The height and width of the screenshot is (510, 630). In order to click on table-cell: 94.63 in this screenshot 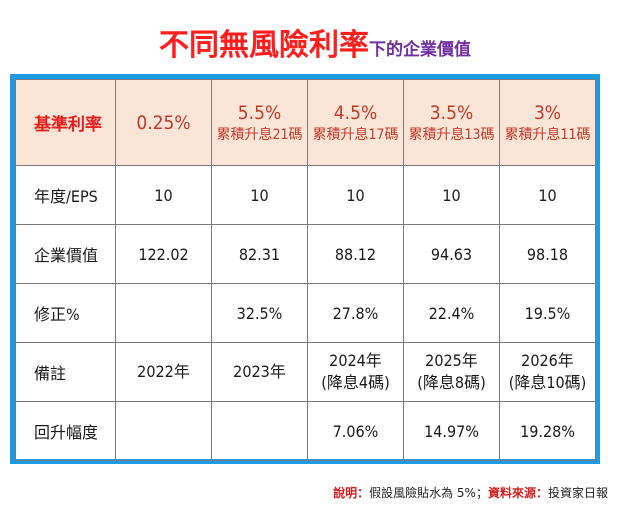, I will do `click(451, 254)`.